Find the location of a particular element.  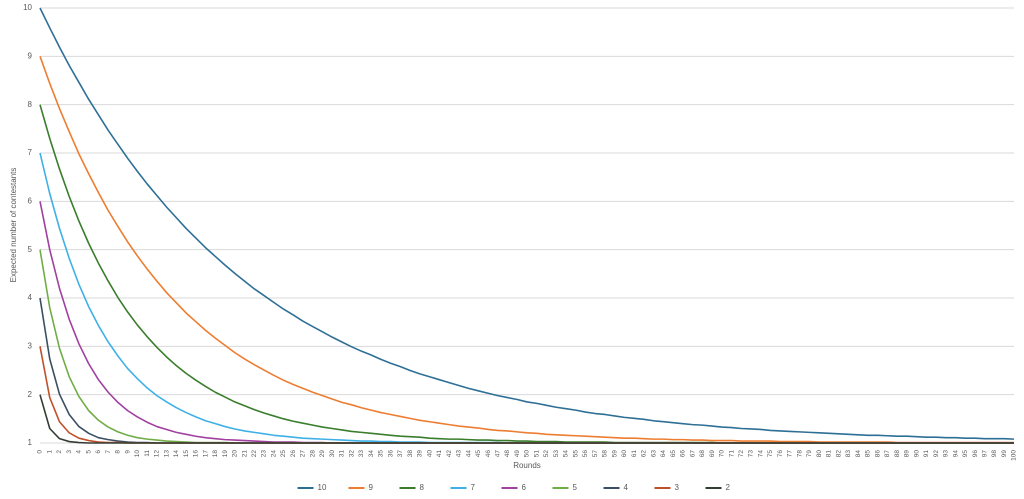

x-tick-label: 85 is located at coordinates (868, 454).